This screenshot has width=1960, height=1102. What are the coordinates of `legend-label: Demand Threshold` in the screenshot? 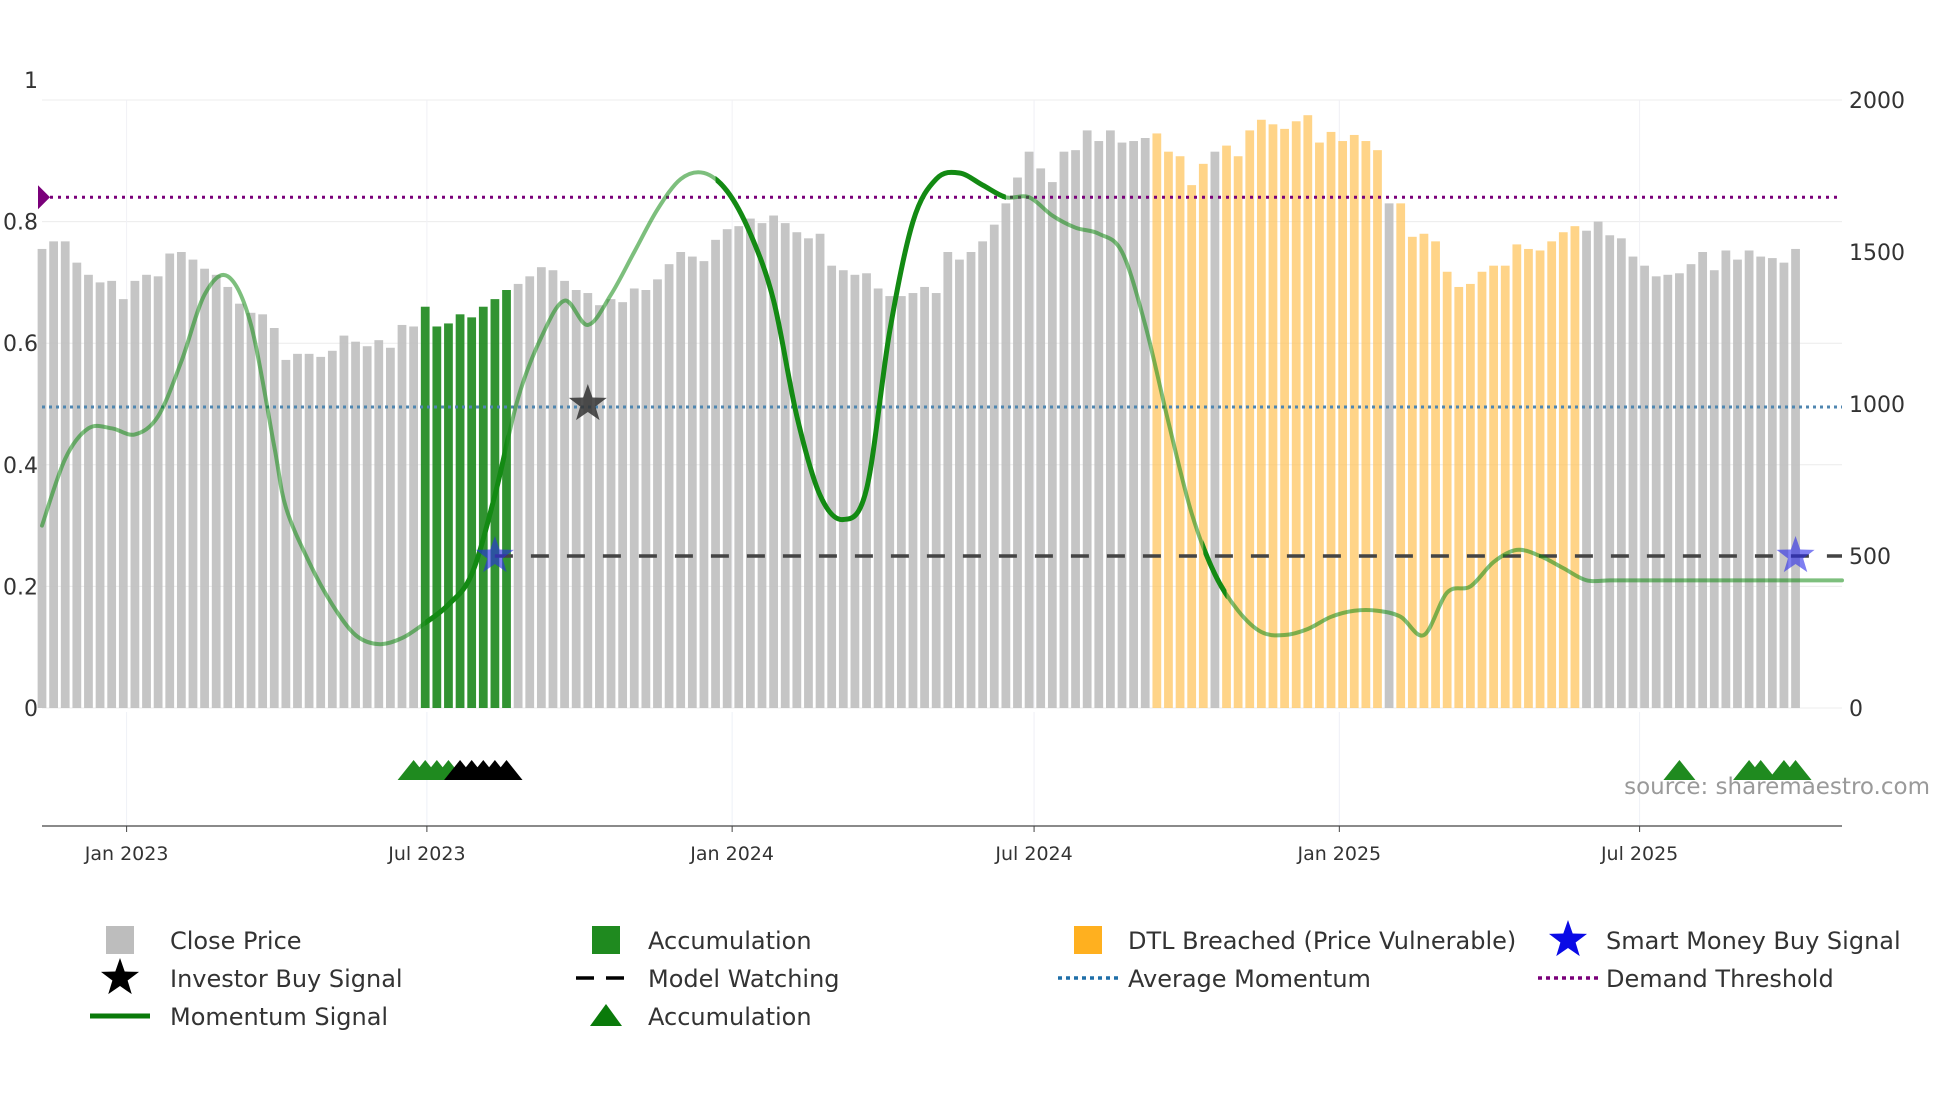 It's located at (1720, 979).